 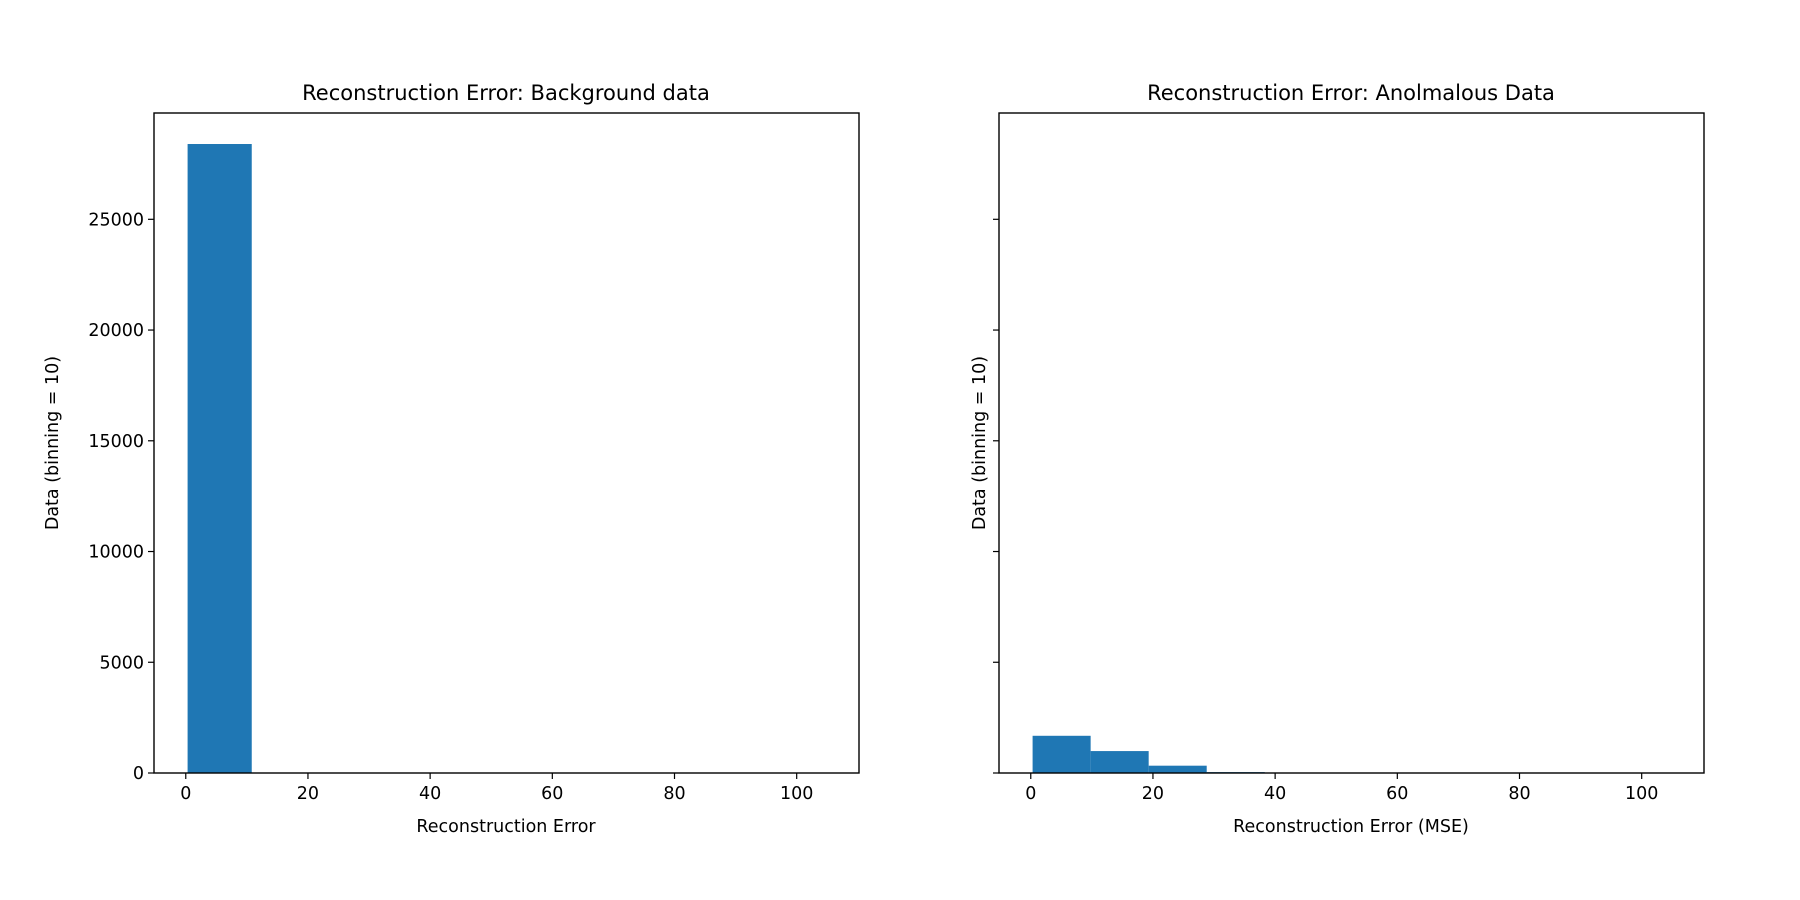 What do you see at coordinates (1351, 93) in the screenshot?
I see `chart-title: Reconstruction Error: Anolmalous Data` at bounding box center [1351, 93].